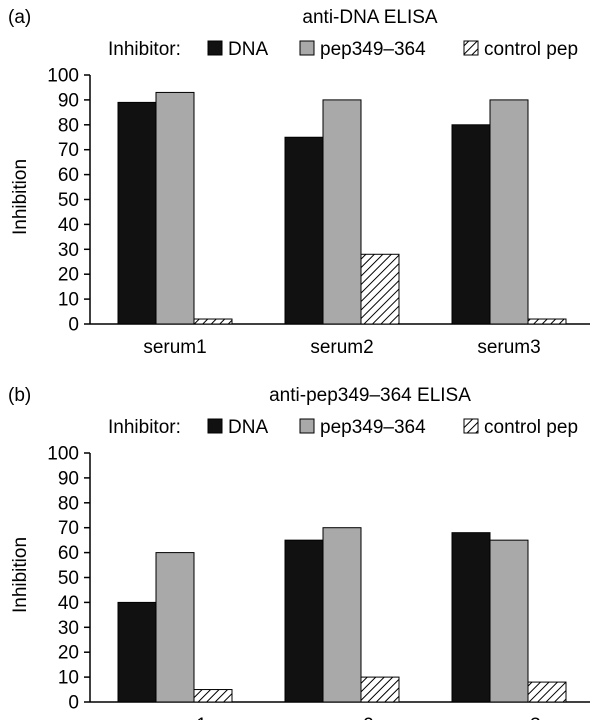 The width and height of the screenshot is (604, 720). I want to click on panel-label: (b), so click(19, 395).